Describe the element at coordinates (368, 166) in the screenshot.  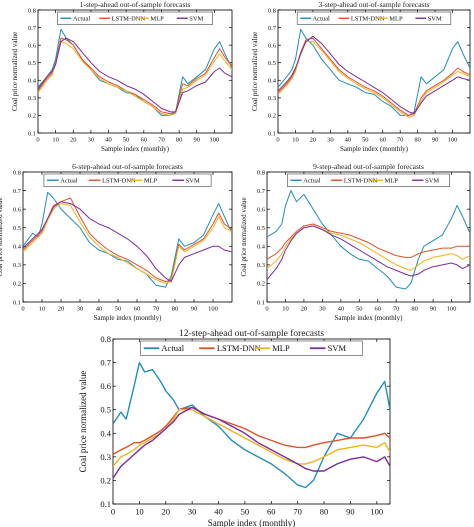
I see `chart-title: 9-step-ahead out-of-sample forecasts` at that location.